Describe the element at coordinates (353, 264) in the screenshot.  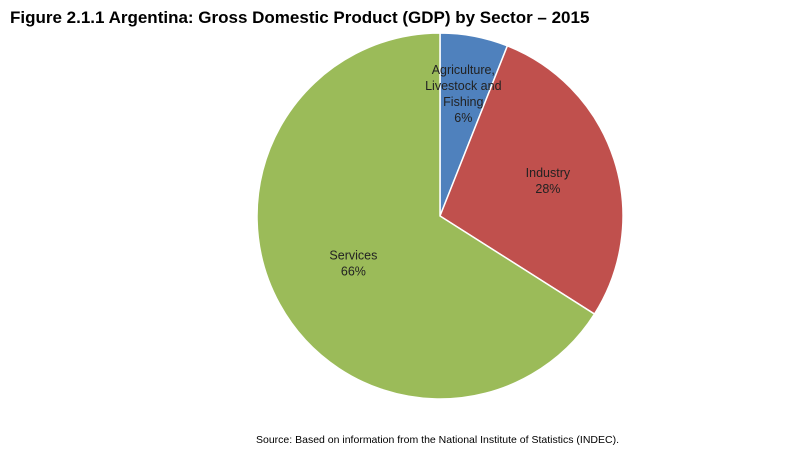
I see `slice-label-services: Services 66%` at that location.